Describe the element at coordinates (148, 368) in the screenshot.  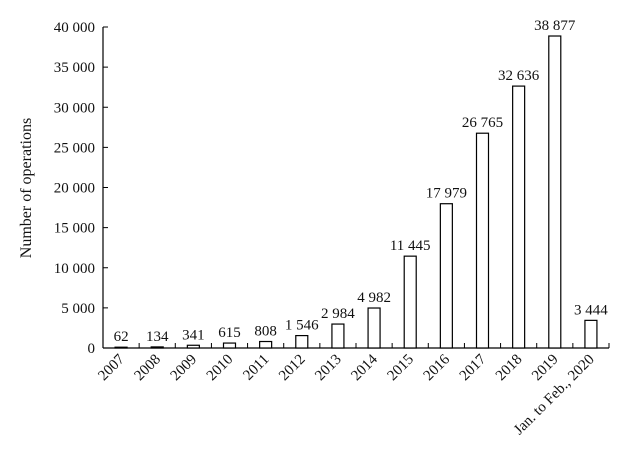
I see `x-tick-label: 2008` at that location.